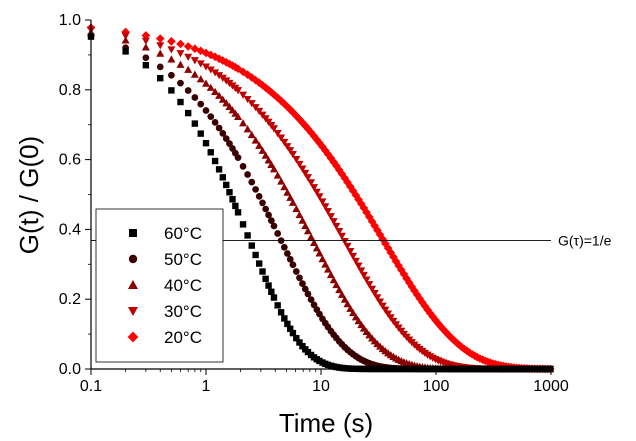 The height and width of the screenshot is (441, 636). What do you see at coordinates (206, 386) in the screenshot?
I see `x-tick-label: 1` at bounding box center [206, 386].